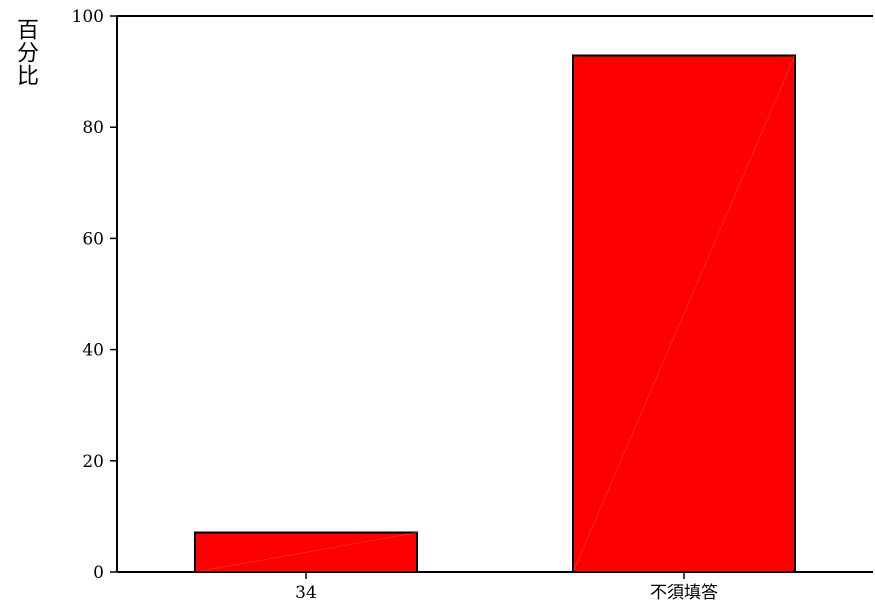  Describe the element at coordinates (93, 351) in the screenshot. I see `y-tick-label: 40` at that location.